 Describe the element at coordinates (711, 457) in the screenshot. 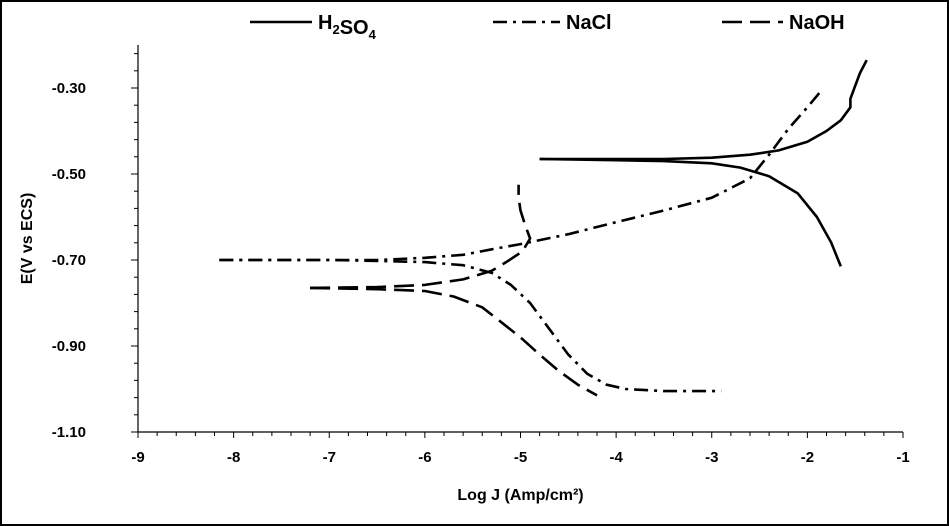

I see `x-tick-label: -3` at that location.